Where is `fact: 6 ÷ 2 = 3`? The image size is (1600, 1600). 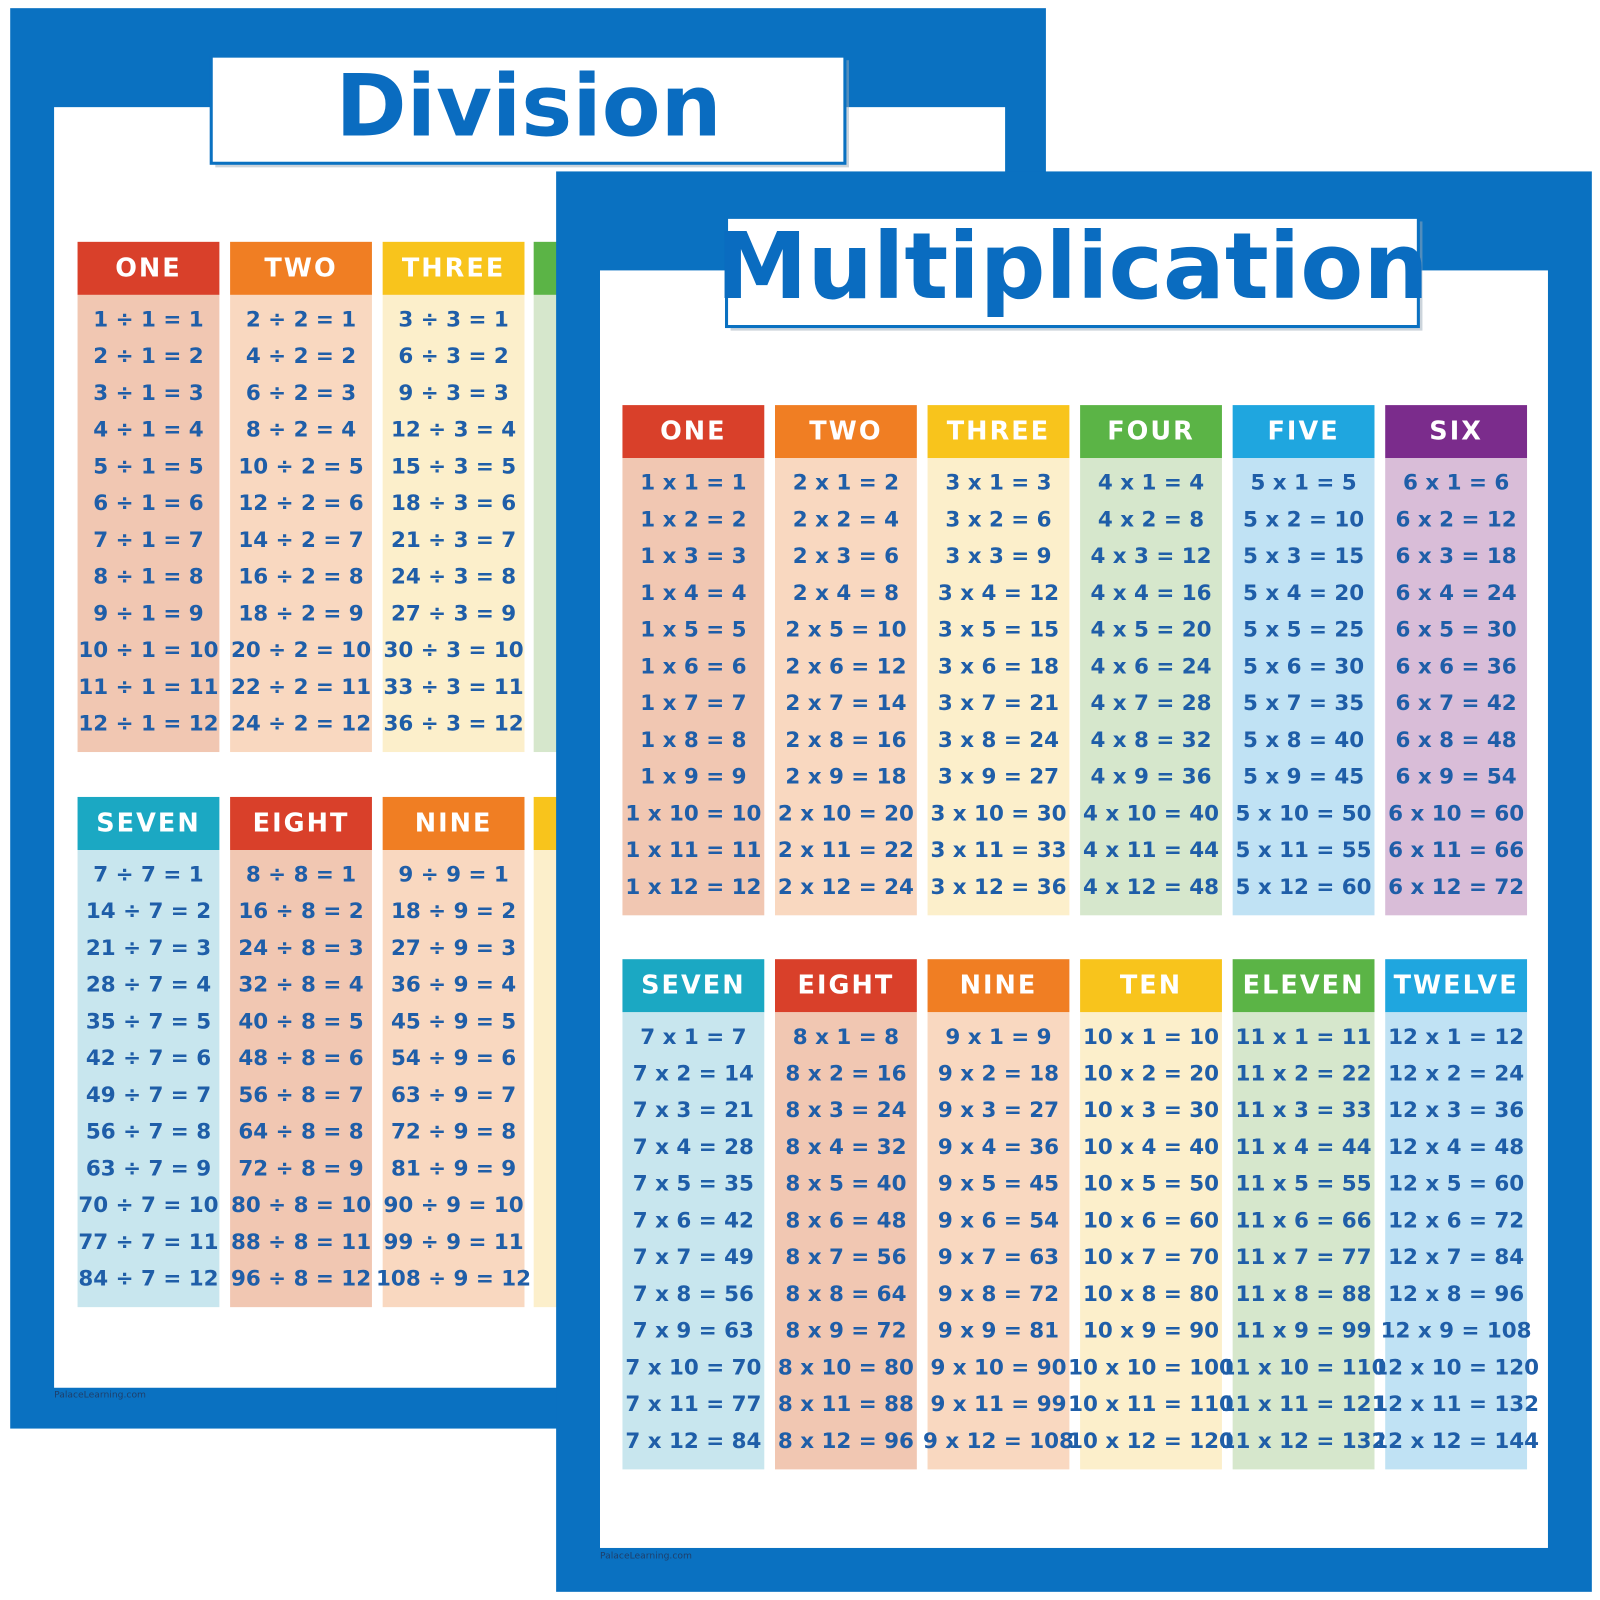 fact: 6 ÷ 2 = 3 is located at coordinates (301, 393).